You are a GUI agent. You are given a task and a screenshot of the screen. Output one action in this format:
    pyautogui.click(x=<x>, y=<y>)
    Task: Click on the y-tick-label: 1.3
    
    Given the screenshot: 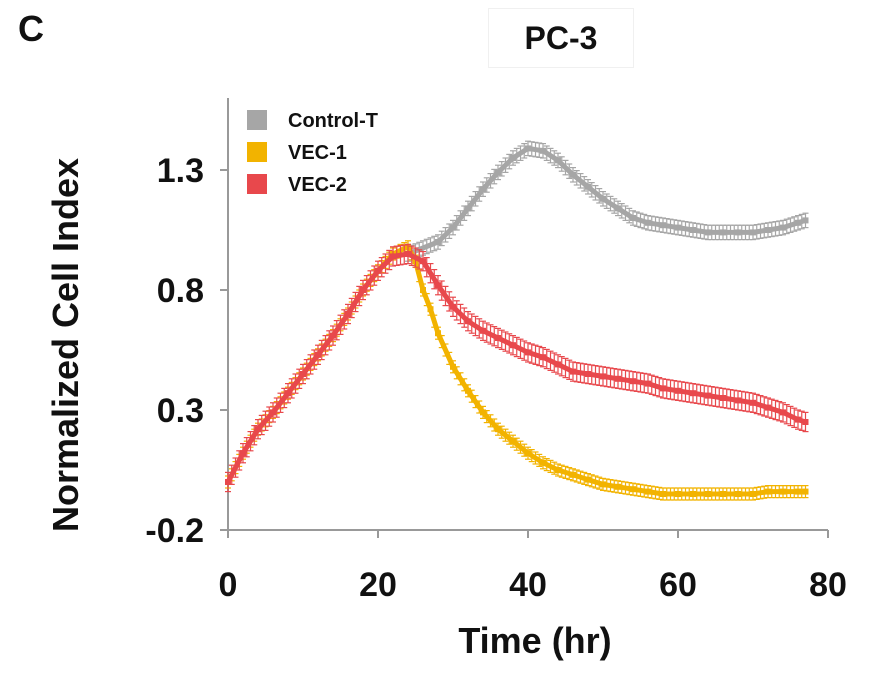 What is the action you would take?
    pyautogui.click(x=180, y=171)
    